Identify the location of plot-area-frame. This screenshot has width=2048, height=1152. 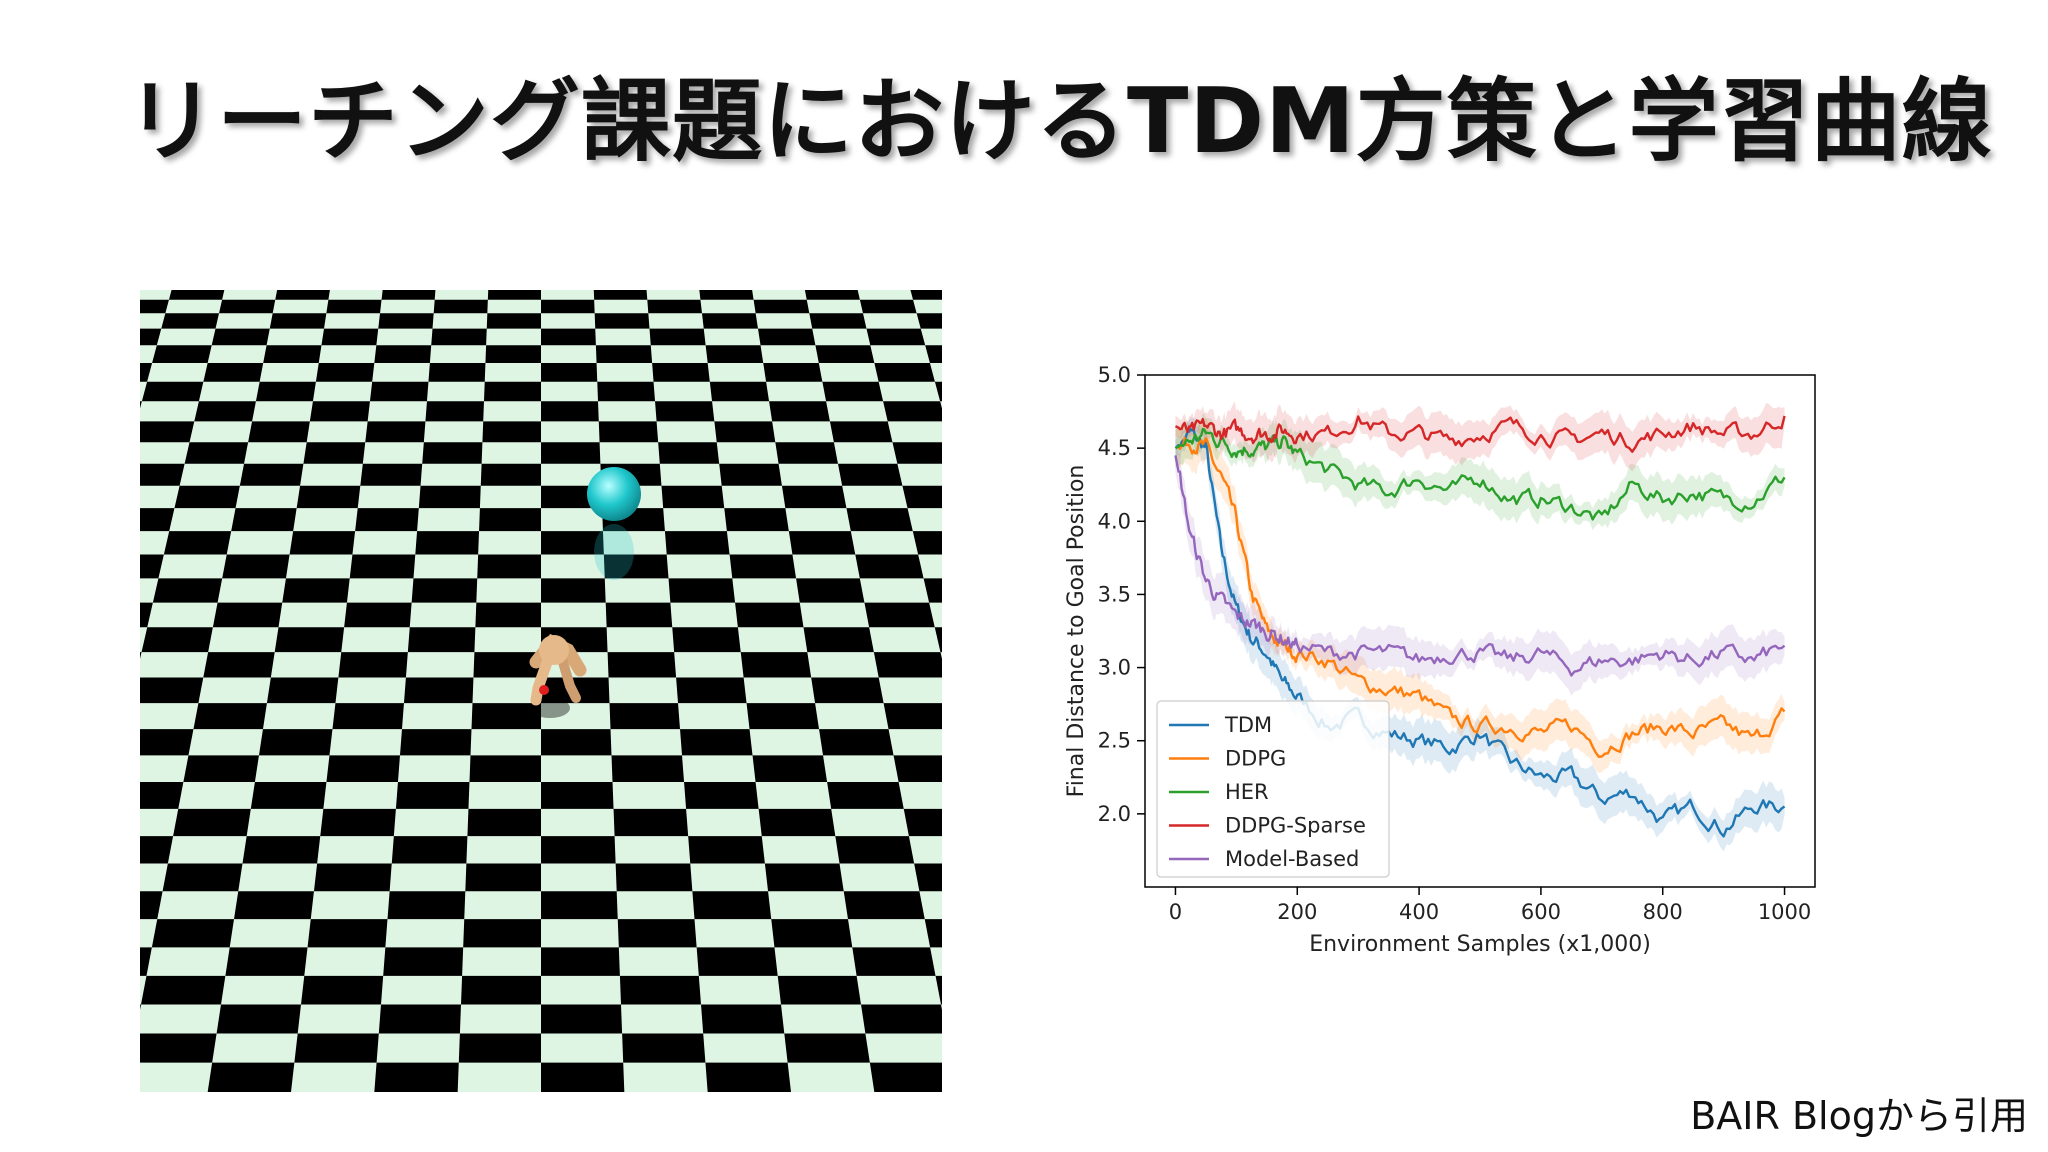
(1480, 631).